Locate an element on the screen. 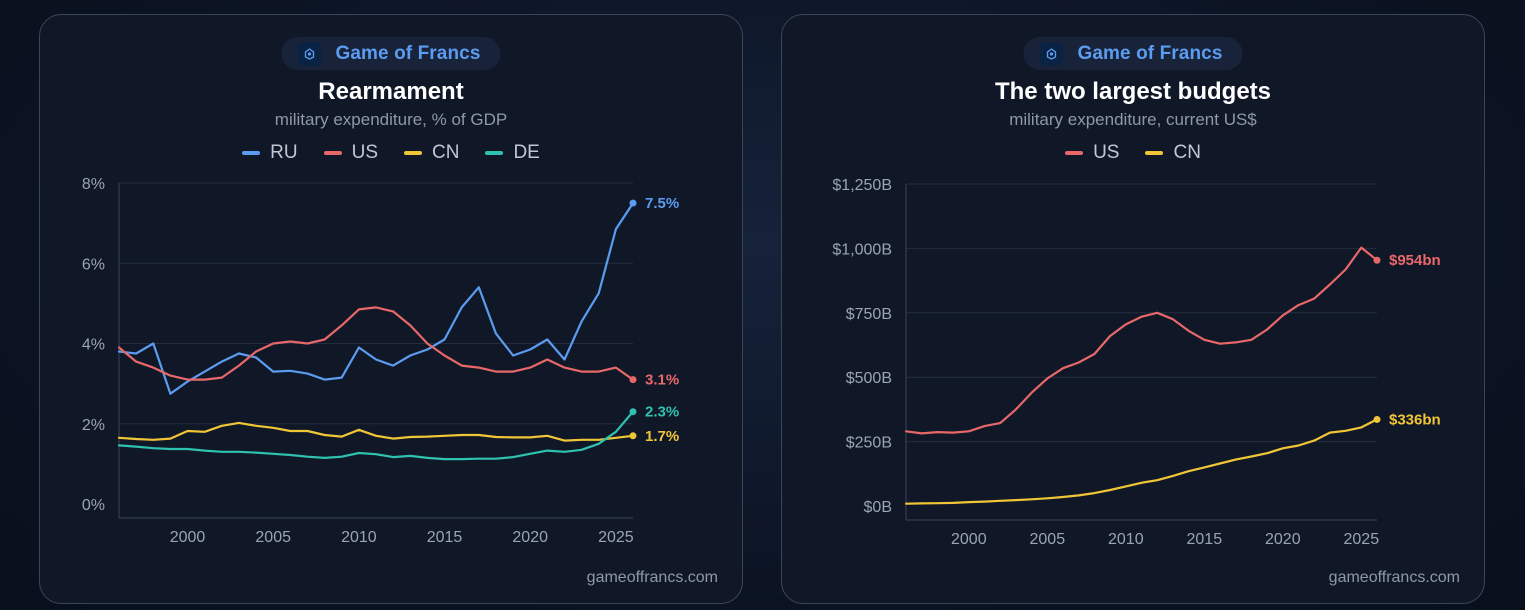 Image resolution: width=1525 pixels, height=610 pixels. series-end-label: 7.5% is located at coordinates (662, 203).